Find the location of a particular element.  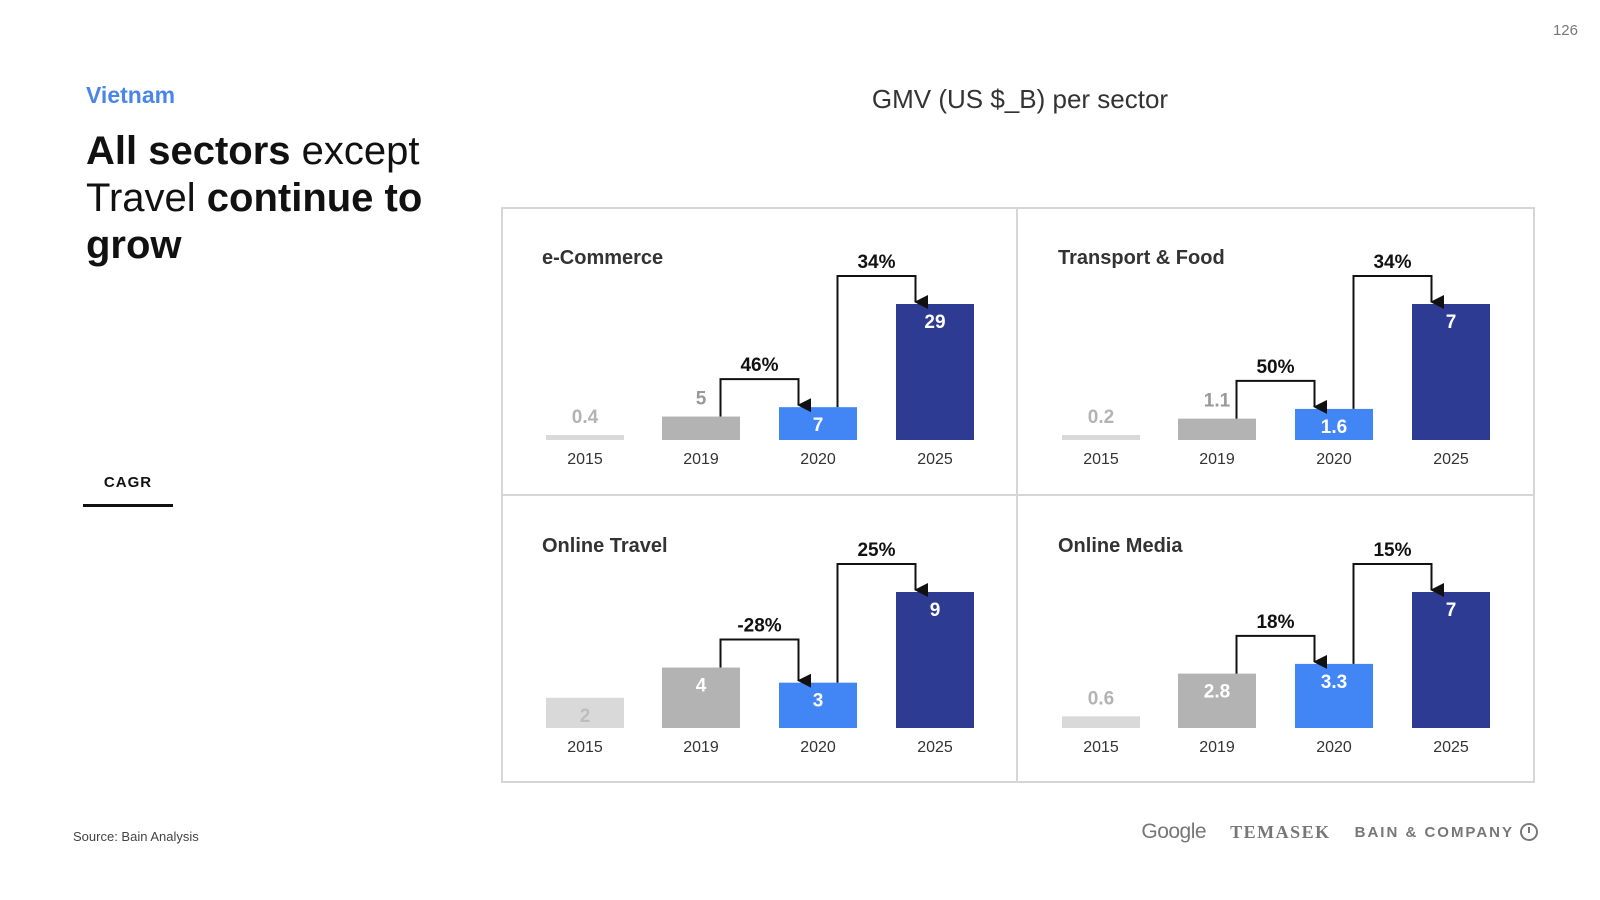

logo-bar: Google TEMASEK BAIN & COMPANY is located at coordinates (1339, 832).